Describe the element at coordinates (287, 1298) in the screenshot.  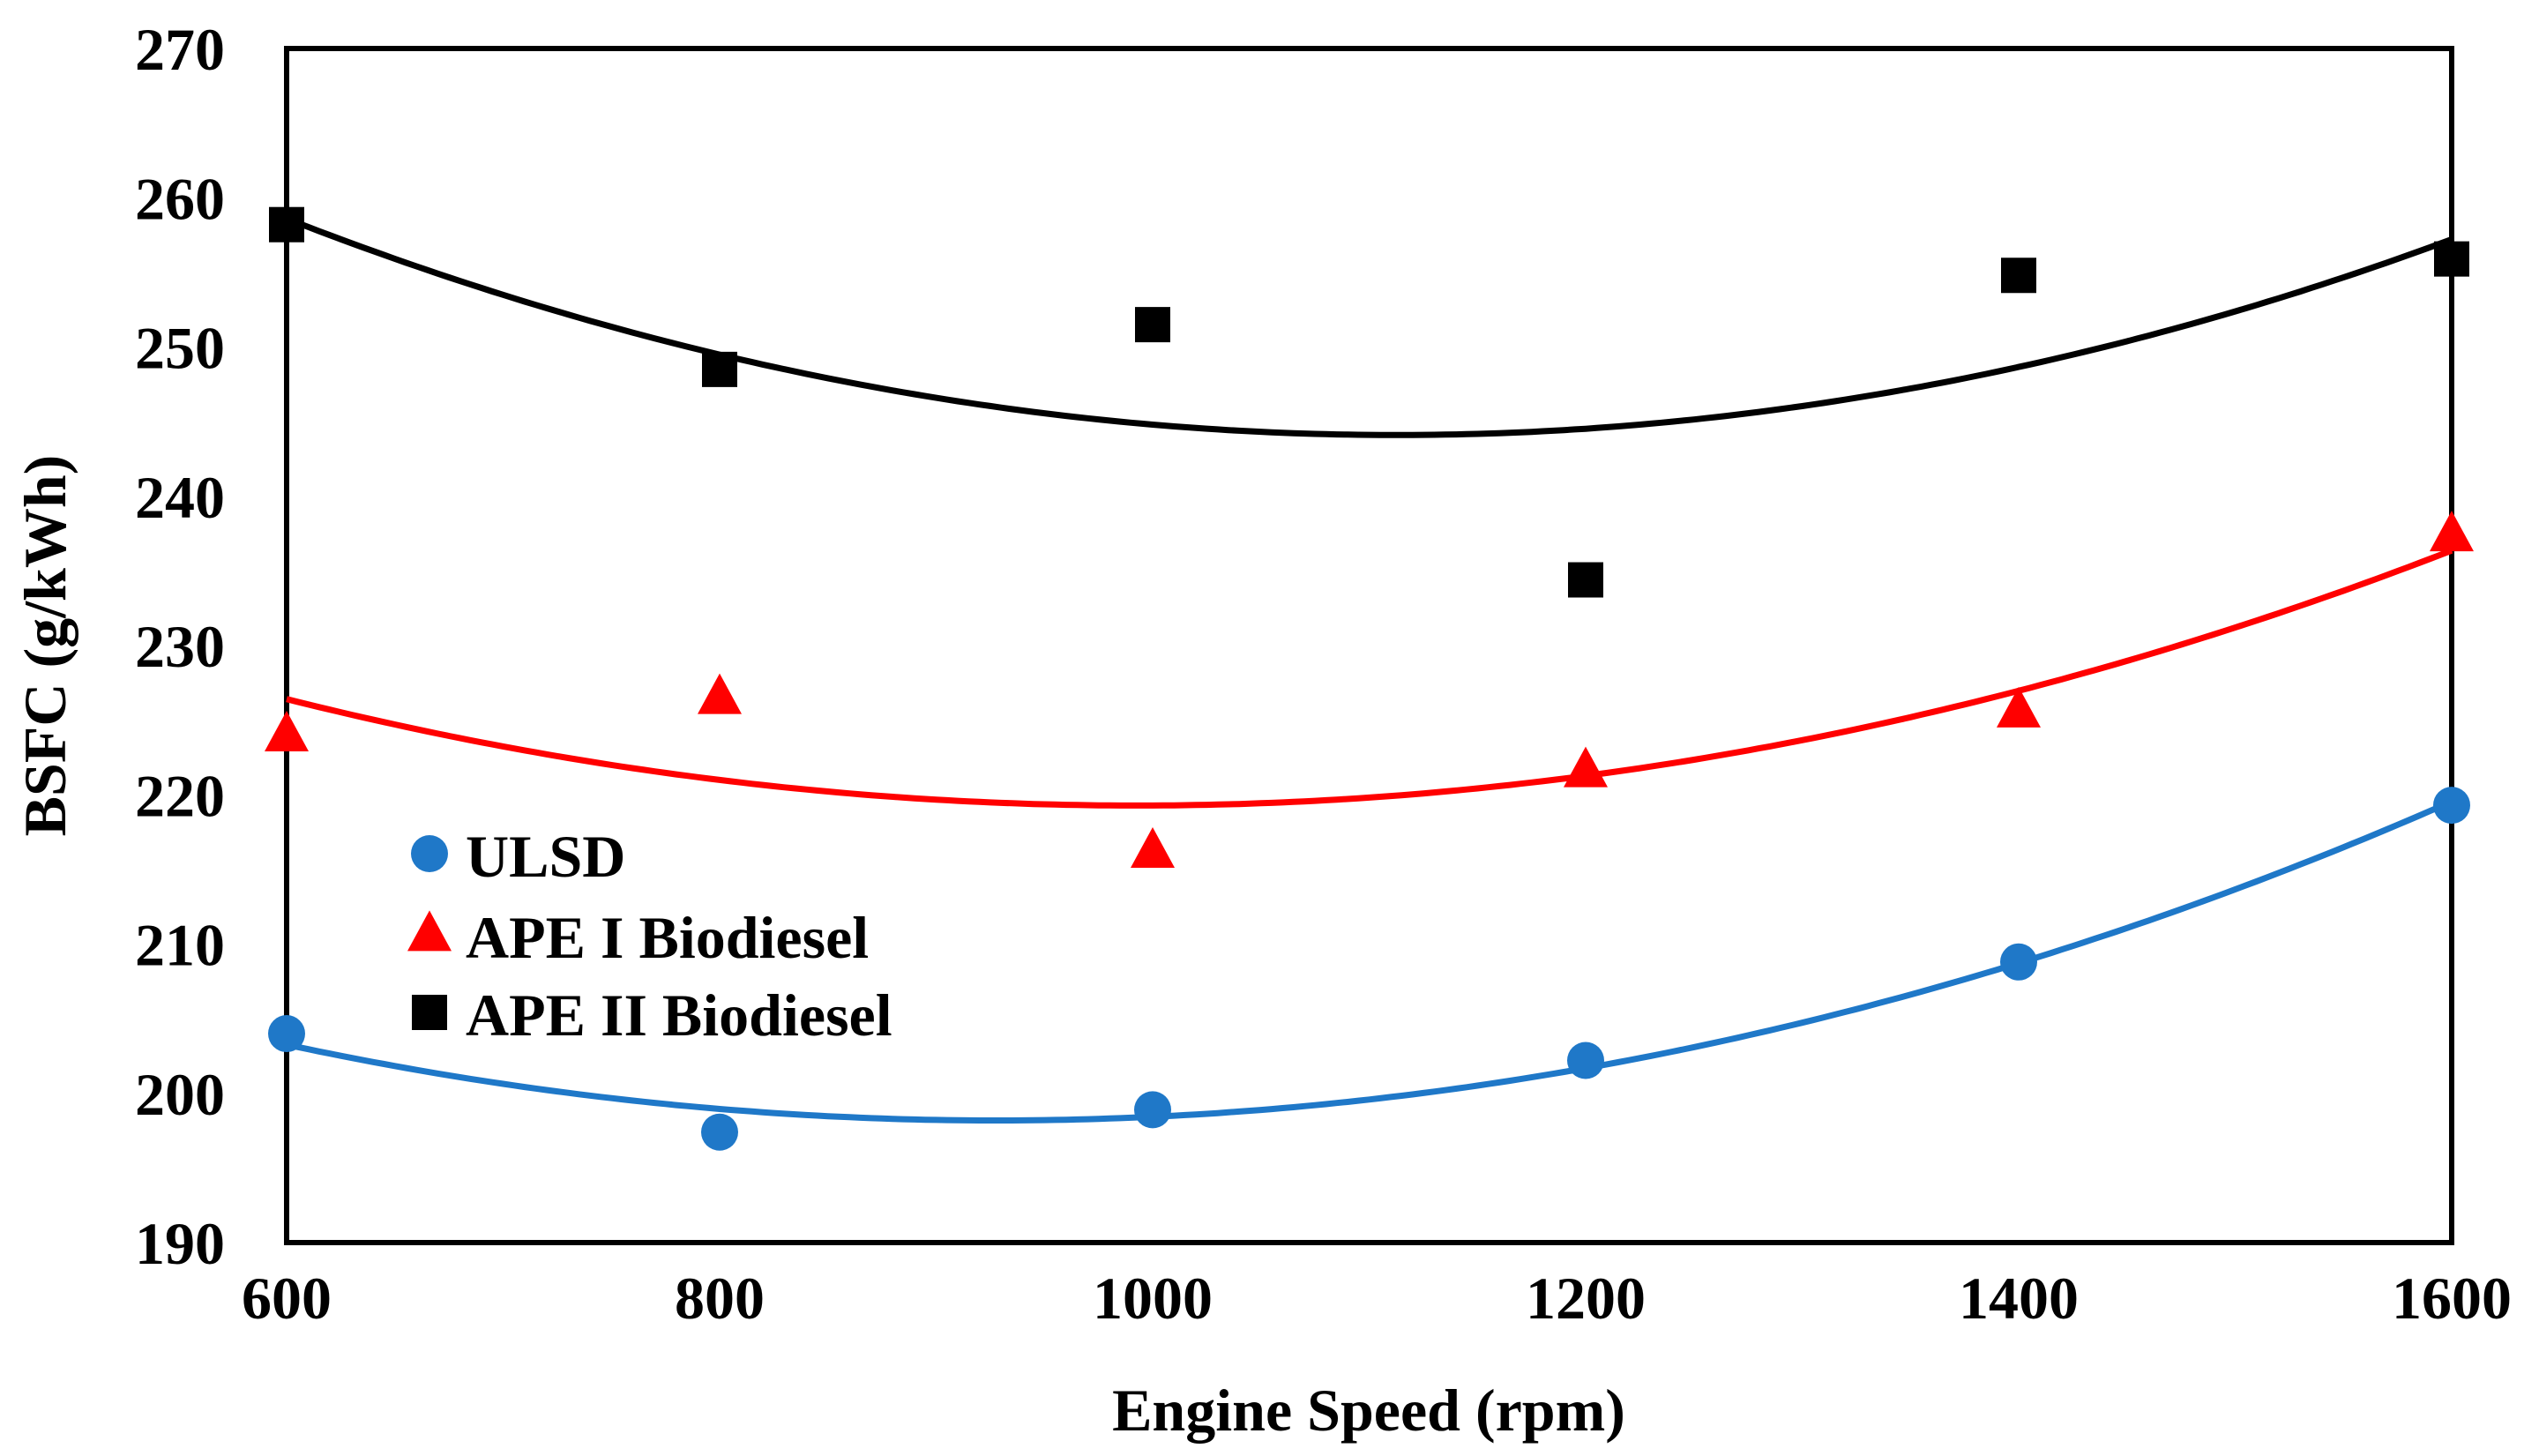
I see `x-tick-label: 600` at that location.